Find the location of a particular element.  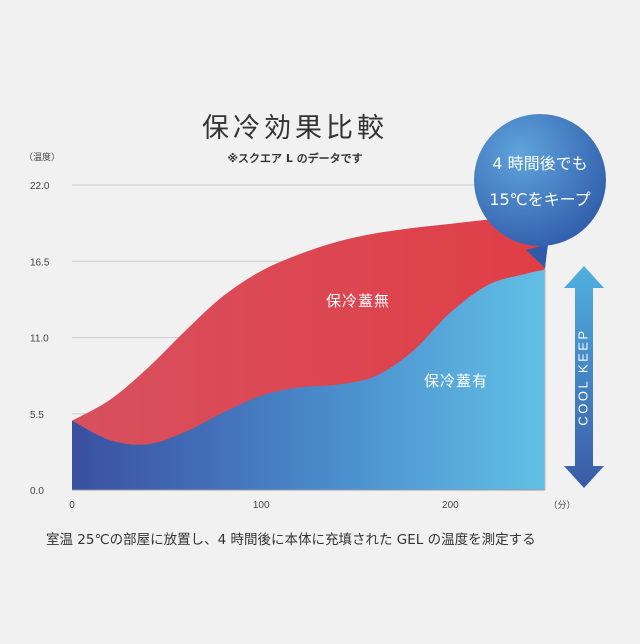

y-tick-label: 16.5 is located at coordinates (40, 262).